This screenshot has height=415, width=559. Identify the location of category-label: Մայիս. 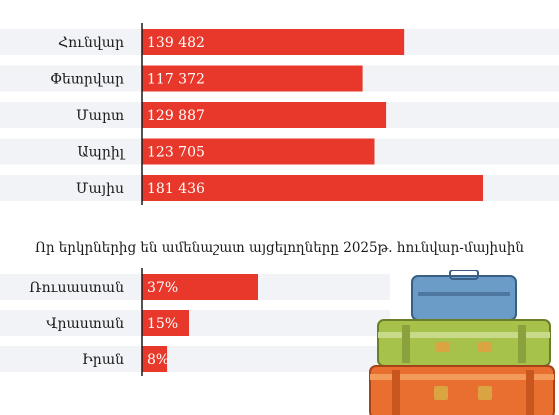
(100, 189).